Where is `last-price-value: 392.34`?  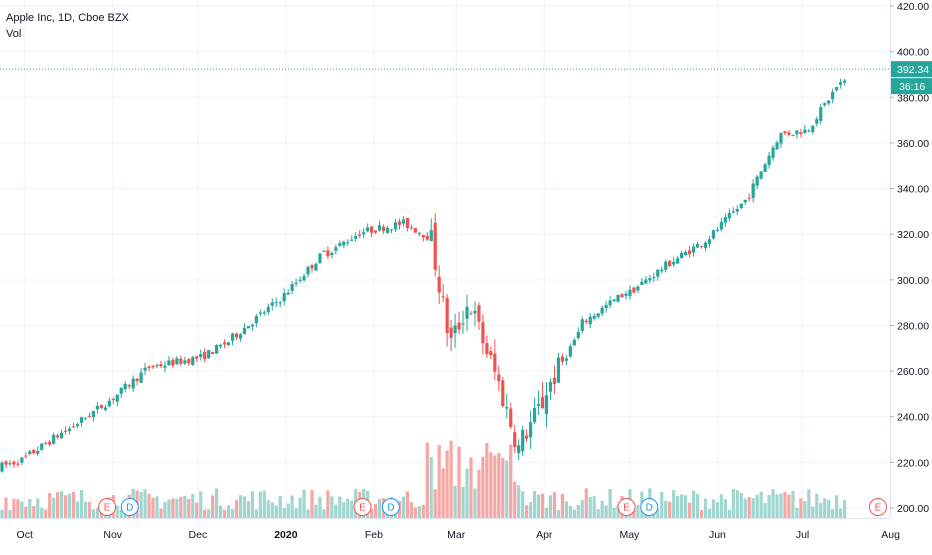 last-price-value: 392.34 is located at coordinates (913, 70).